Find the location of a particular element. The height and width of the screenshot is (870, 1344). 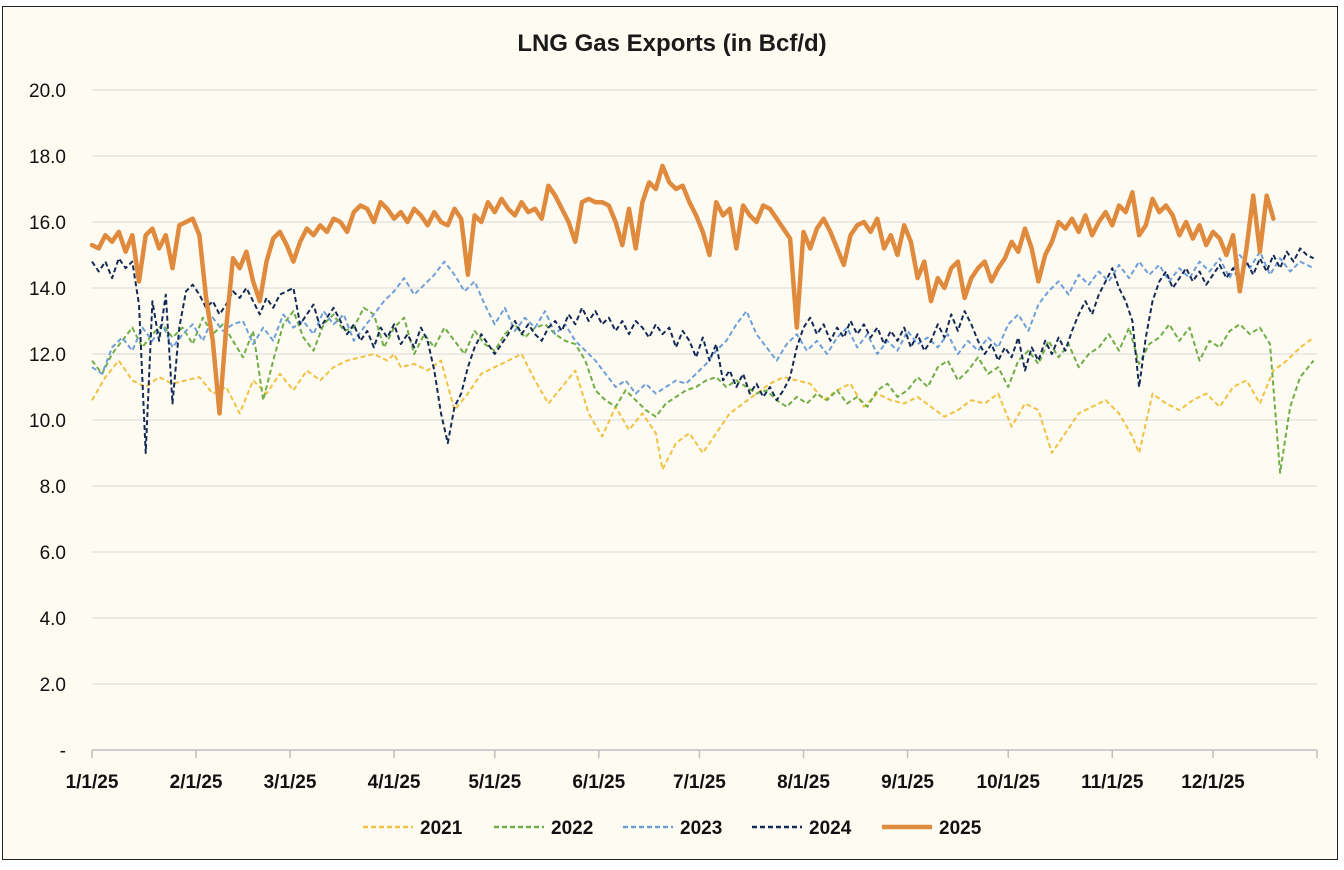

legend-label-2023: 2023 is located at coordinates (701, 828).